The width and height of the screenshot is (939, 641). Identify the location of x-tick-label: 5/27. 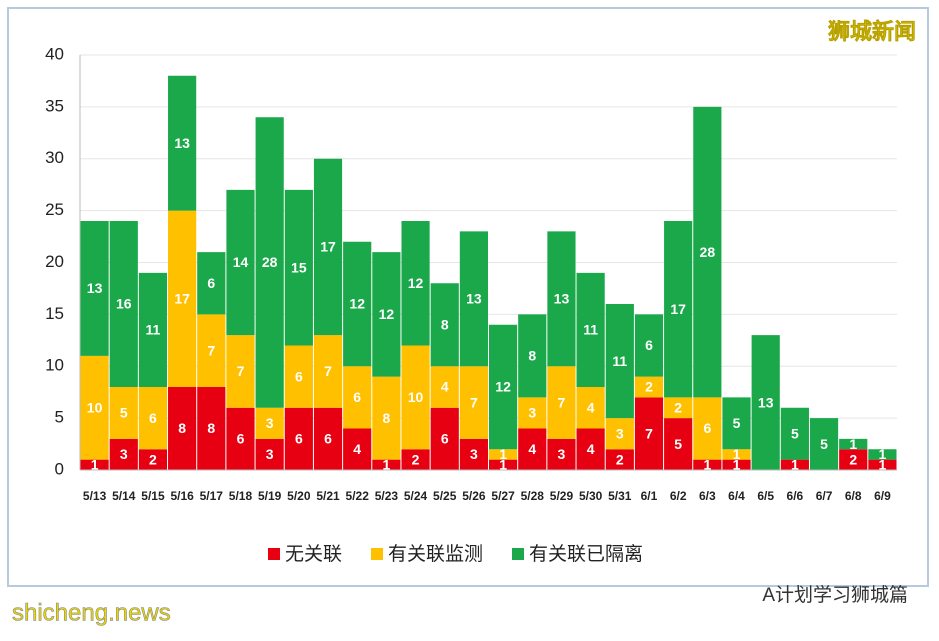
(503, 496).